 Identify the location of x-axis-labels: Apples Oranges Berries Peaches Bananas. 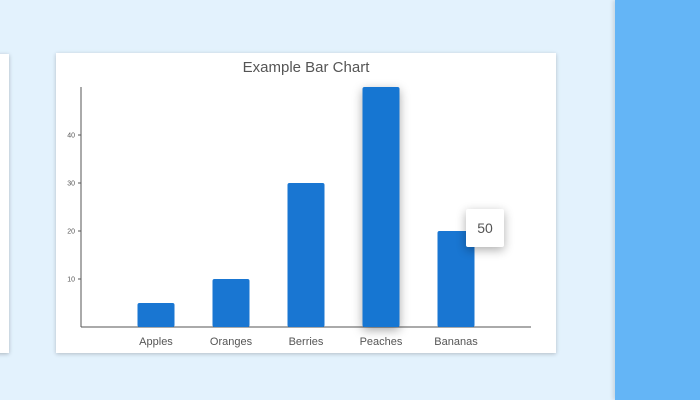
(308, 342).